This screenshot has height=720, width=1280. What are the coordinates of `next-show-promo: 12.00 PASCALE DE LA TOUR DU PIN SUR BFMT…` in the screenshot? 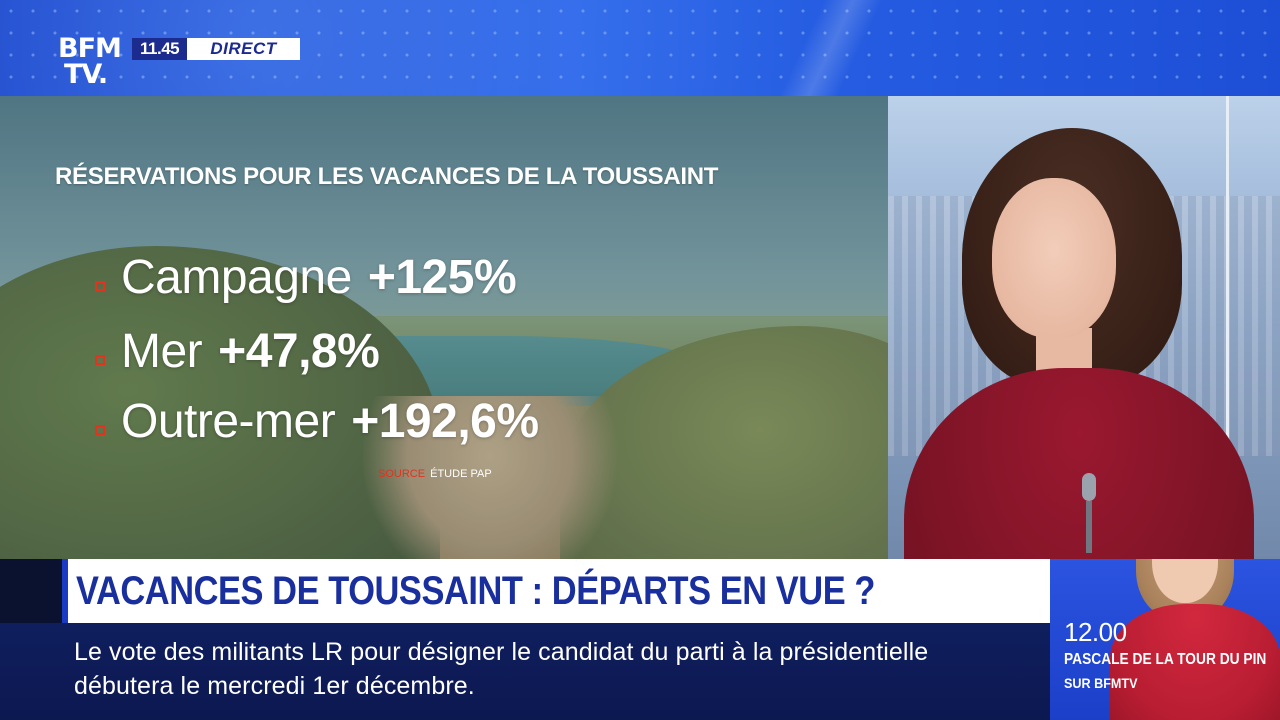 It's located at (1165, 639).